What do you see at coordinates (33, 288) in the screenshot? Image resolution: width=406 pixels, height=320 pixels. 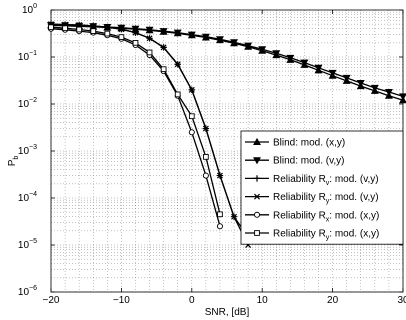 I see `y-tick-exponent: −6` at bounding box center [33, 288].